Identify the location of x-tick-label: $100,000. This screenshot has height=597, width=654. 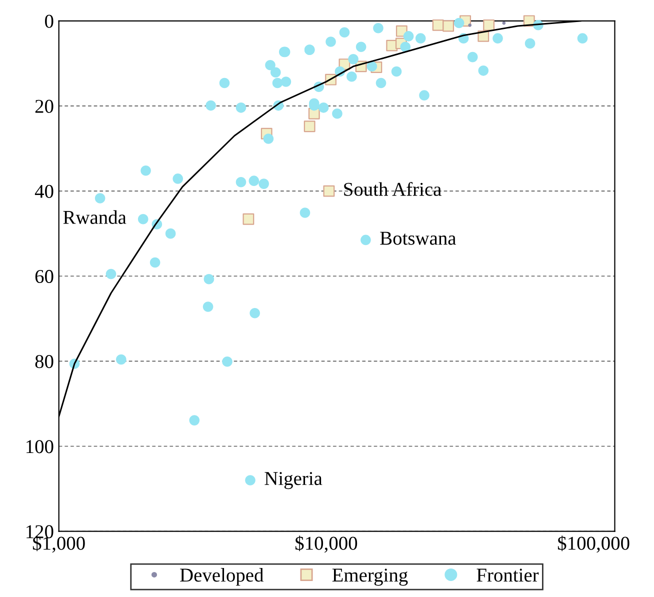
(594, 544).